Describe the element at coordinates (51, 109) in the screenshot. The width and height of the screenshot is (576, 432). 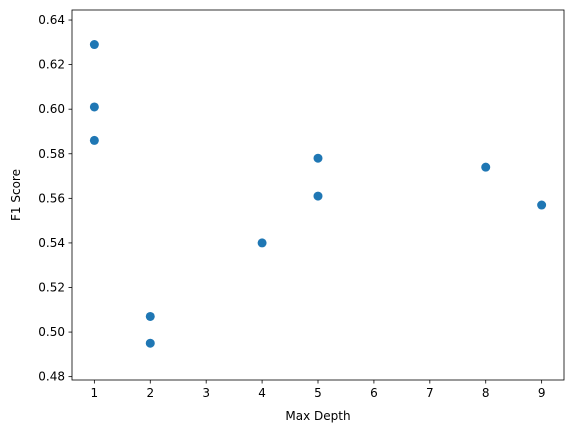
I see `y-tick-label: 0.60` at that location.